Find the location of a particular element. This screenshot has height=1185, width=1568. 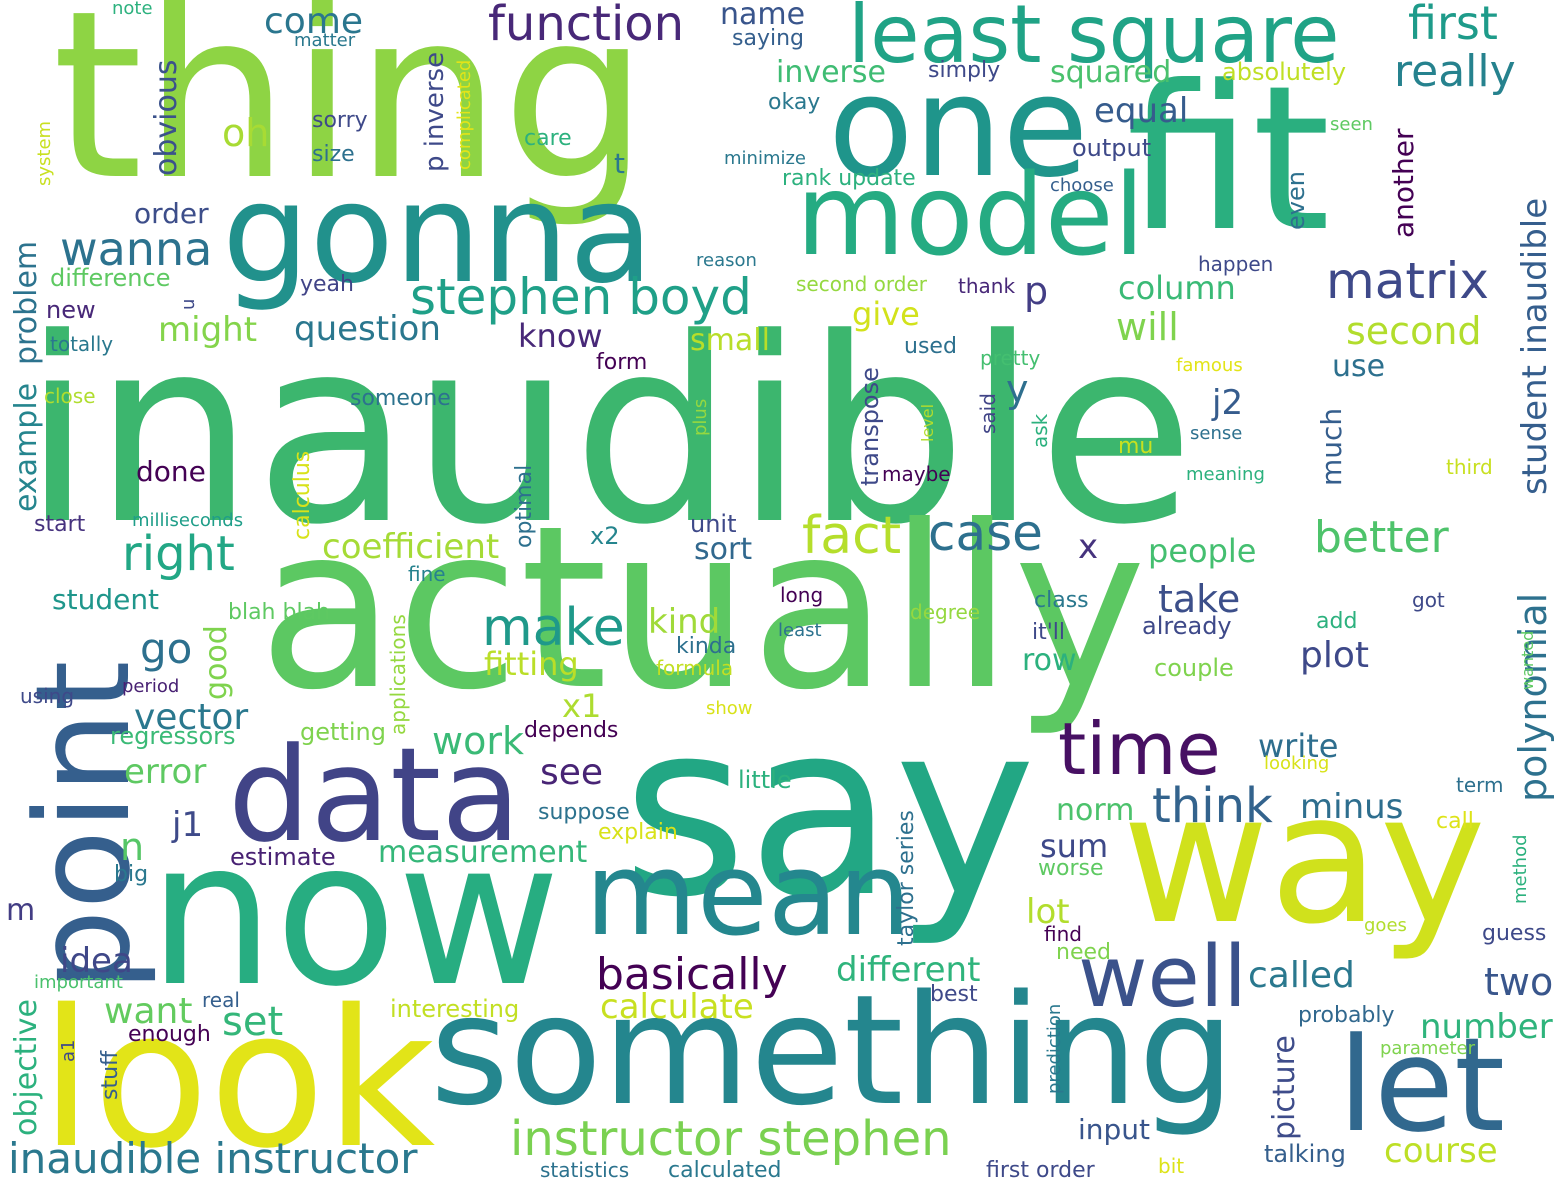

word-close: close is located at coordinates (70, 396).